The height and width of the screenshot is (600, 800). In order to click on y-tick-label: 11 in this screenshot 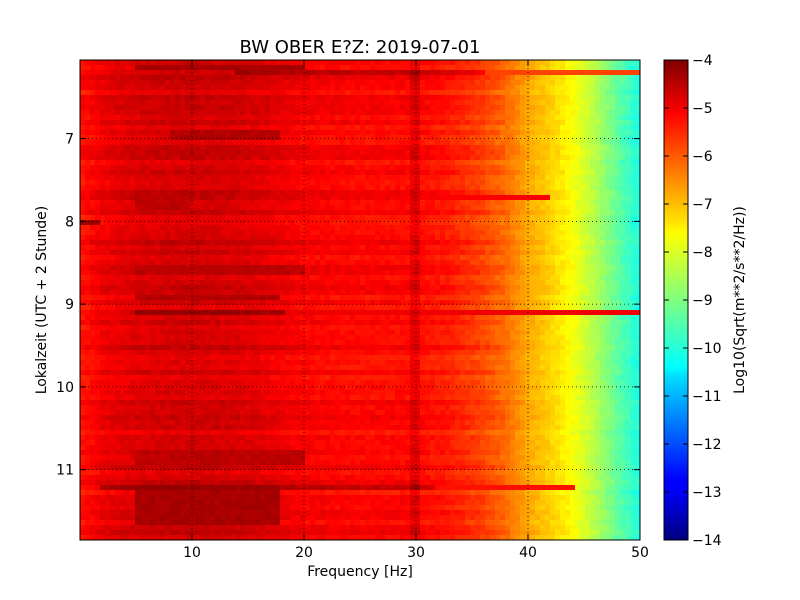, I will do `click(65, 471)`.